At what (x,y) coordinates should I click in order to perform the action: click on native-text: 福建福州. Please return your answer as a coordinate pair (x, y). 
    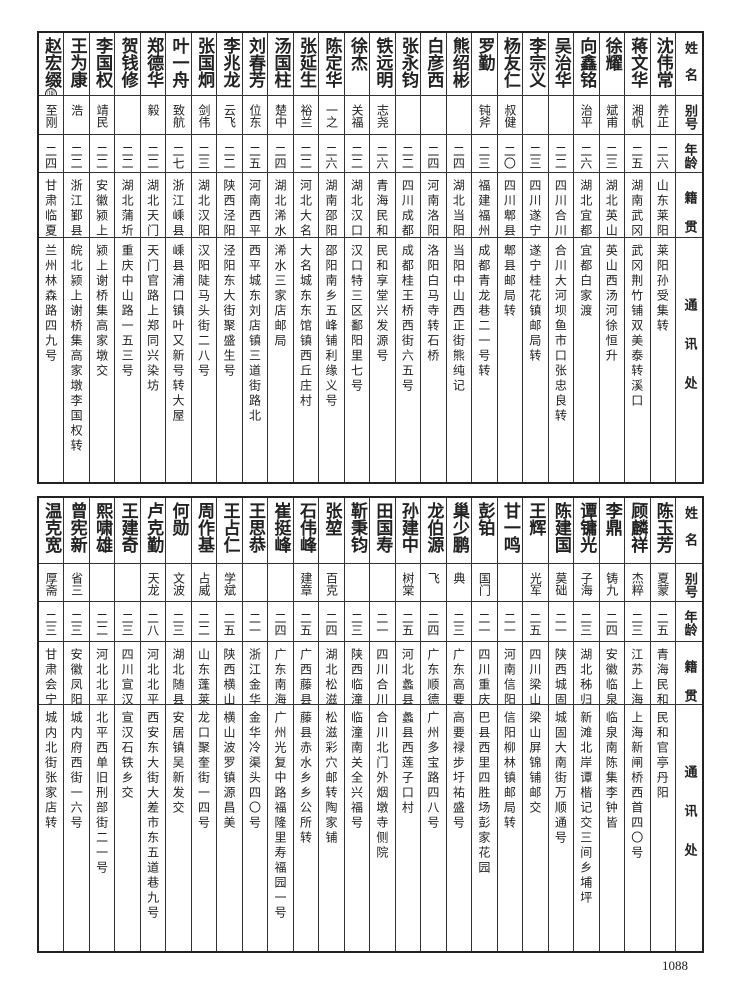
    Looking at the image, I should click on (483, 208).